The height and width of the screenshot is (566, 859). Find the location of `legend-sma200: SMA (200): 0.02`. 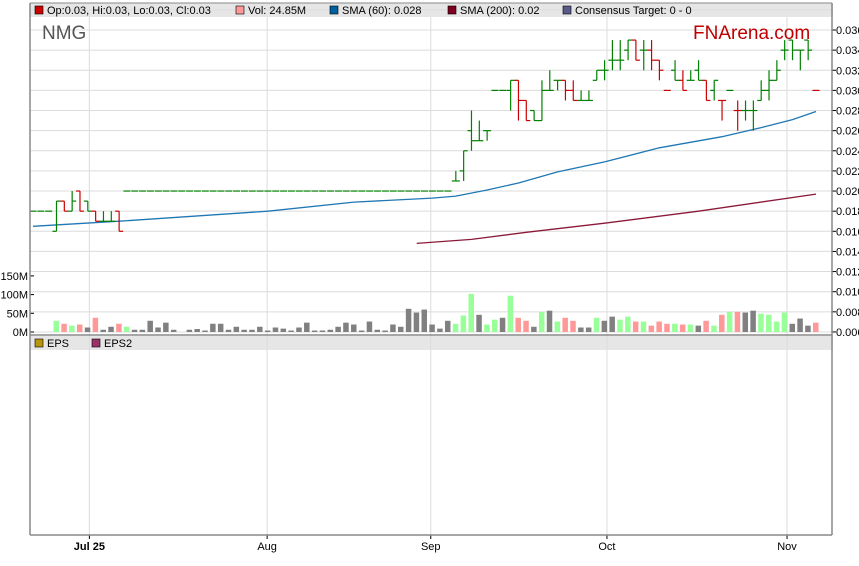

legend-sma200: SMA (200): 0.02 is located at coordinates (500, 11).